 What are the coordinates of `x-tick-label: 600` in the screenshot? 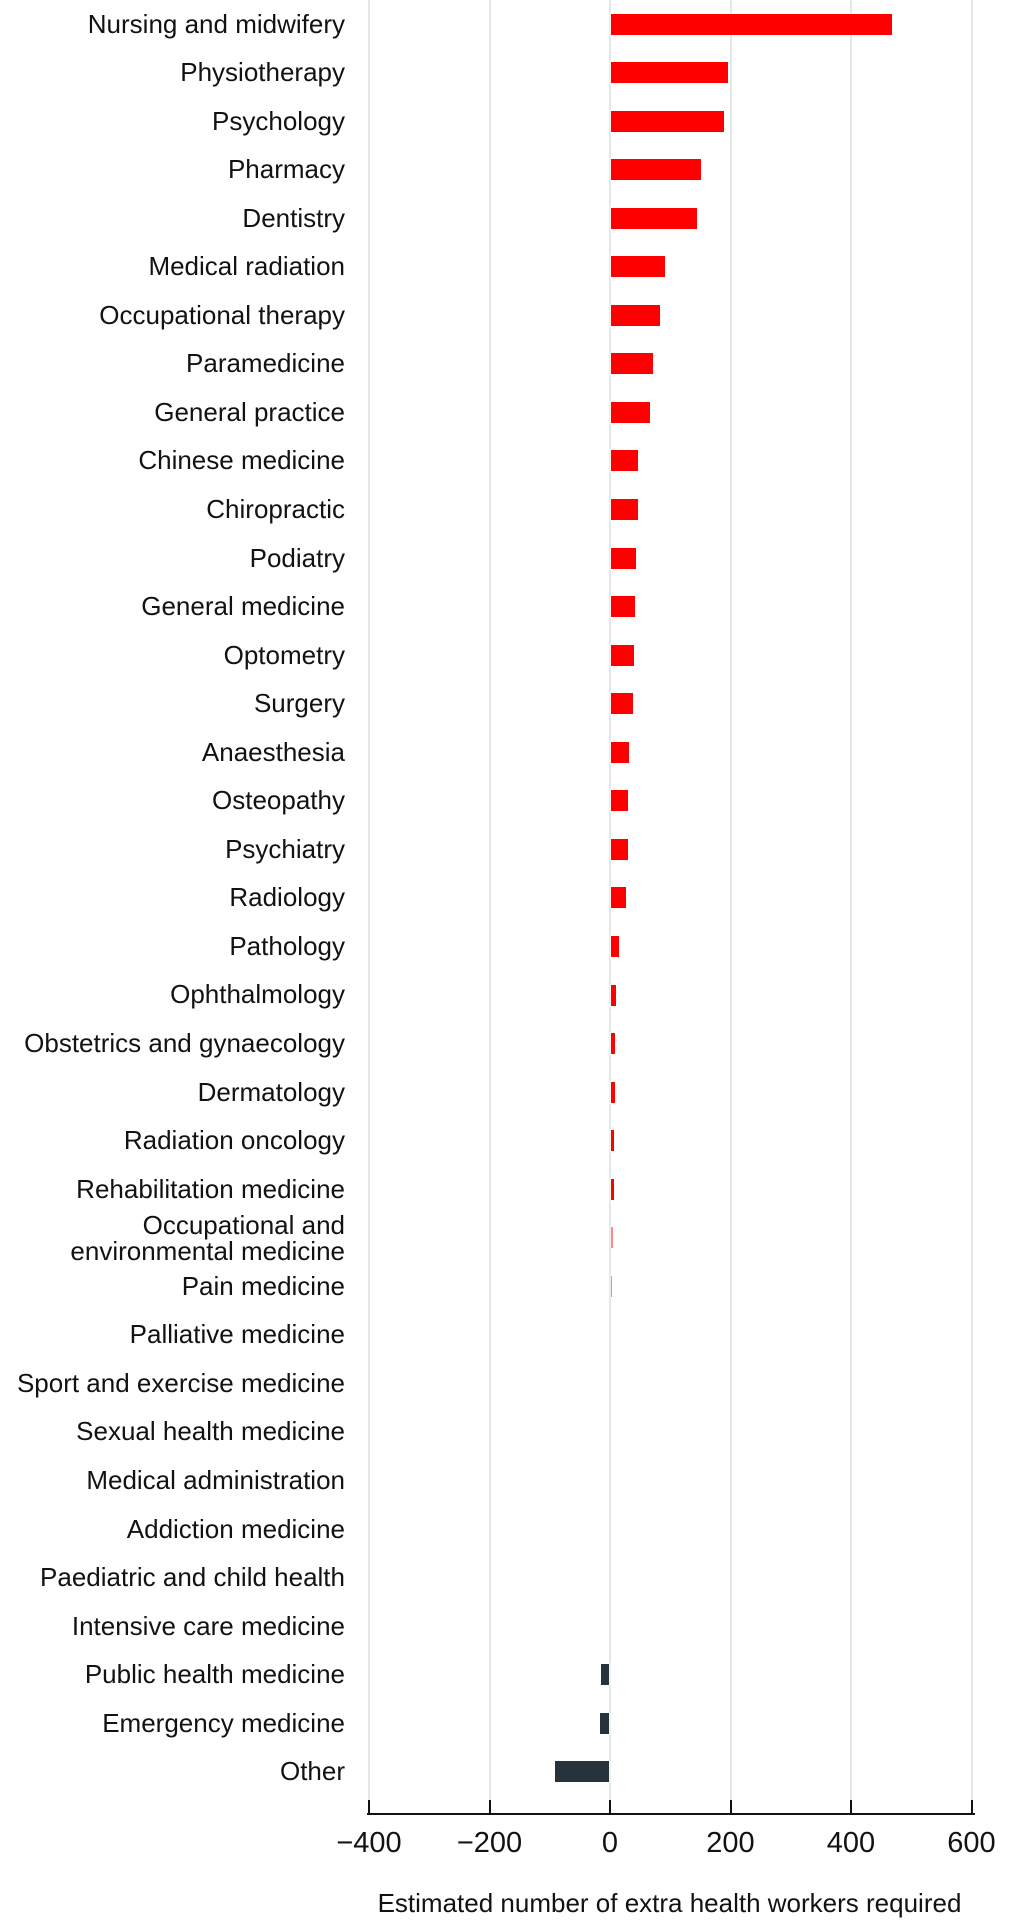 It's located at (971, 1843).